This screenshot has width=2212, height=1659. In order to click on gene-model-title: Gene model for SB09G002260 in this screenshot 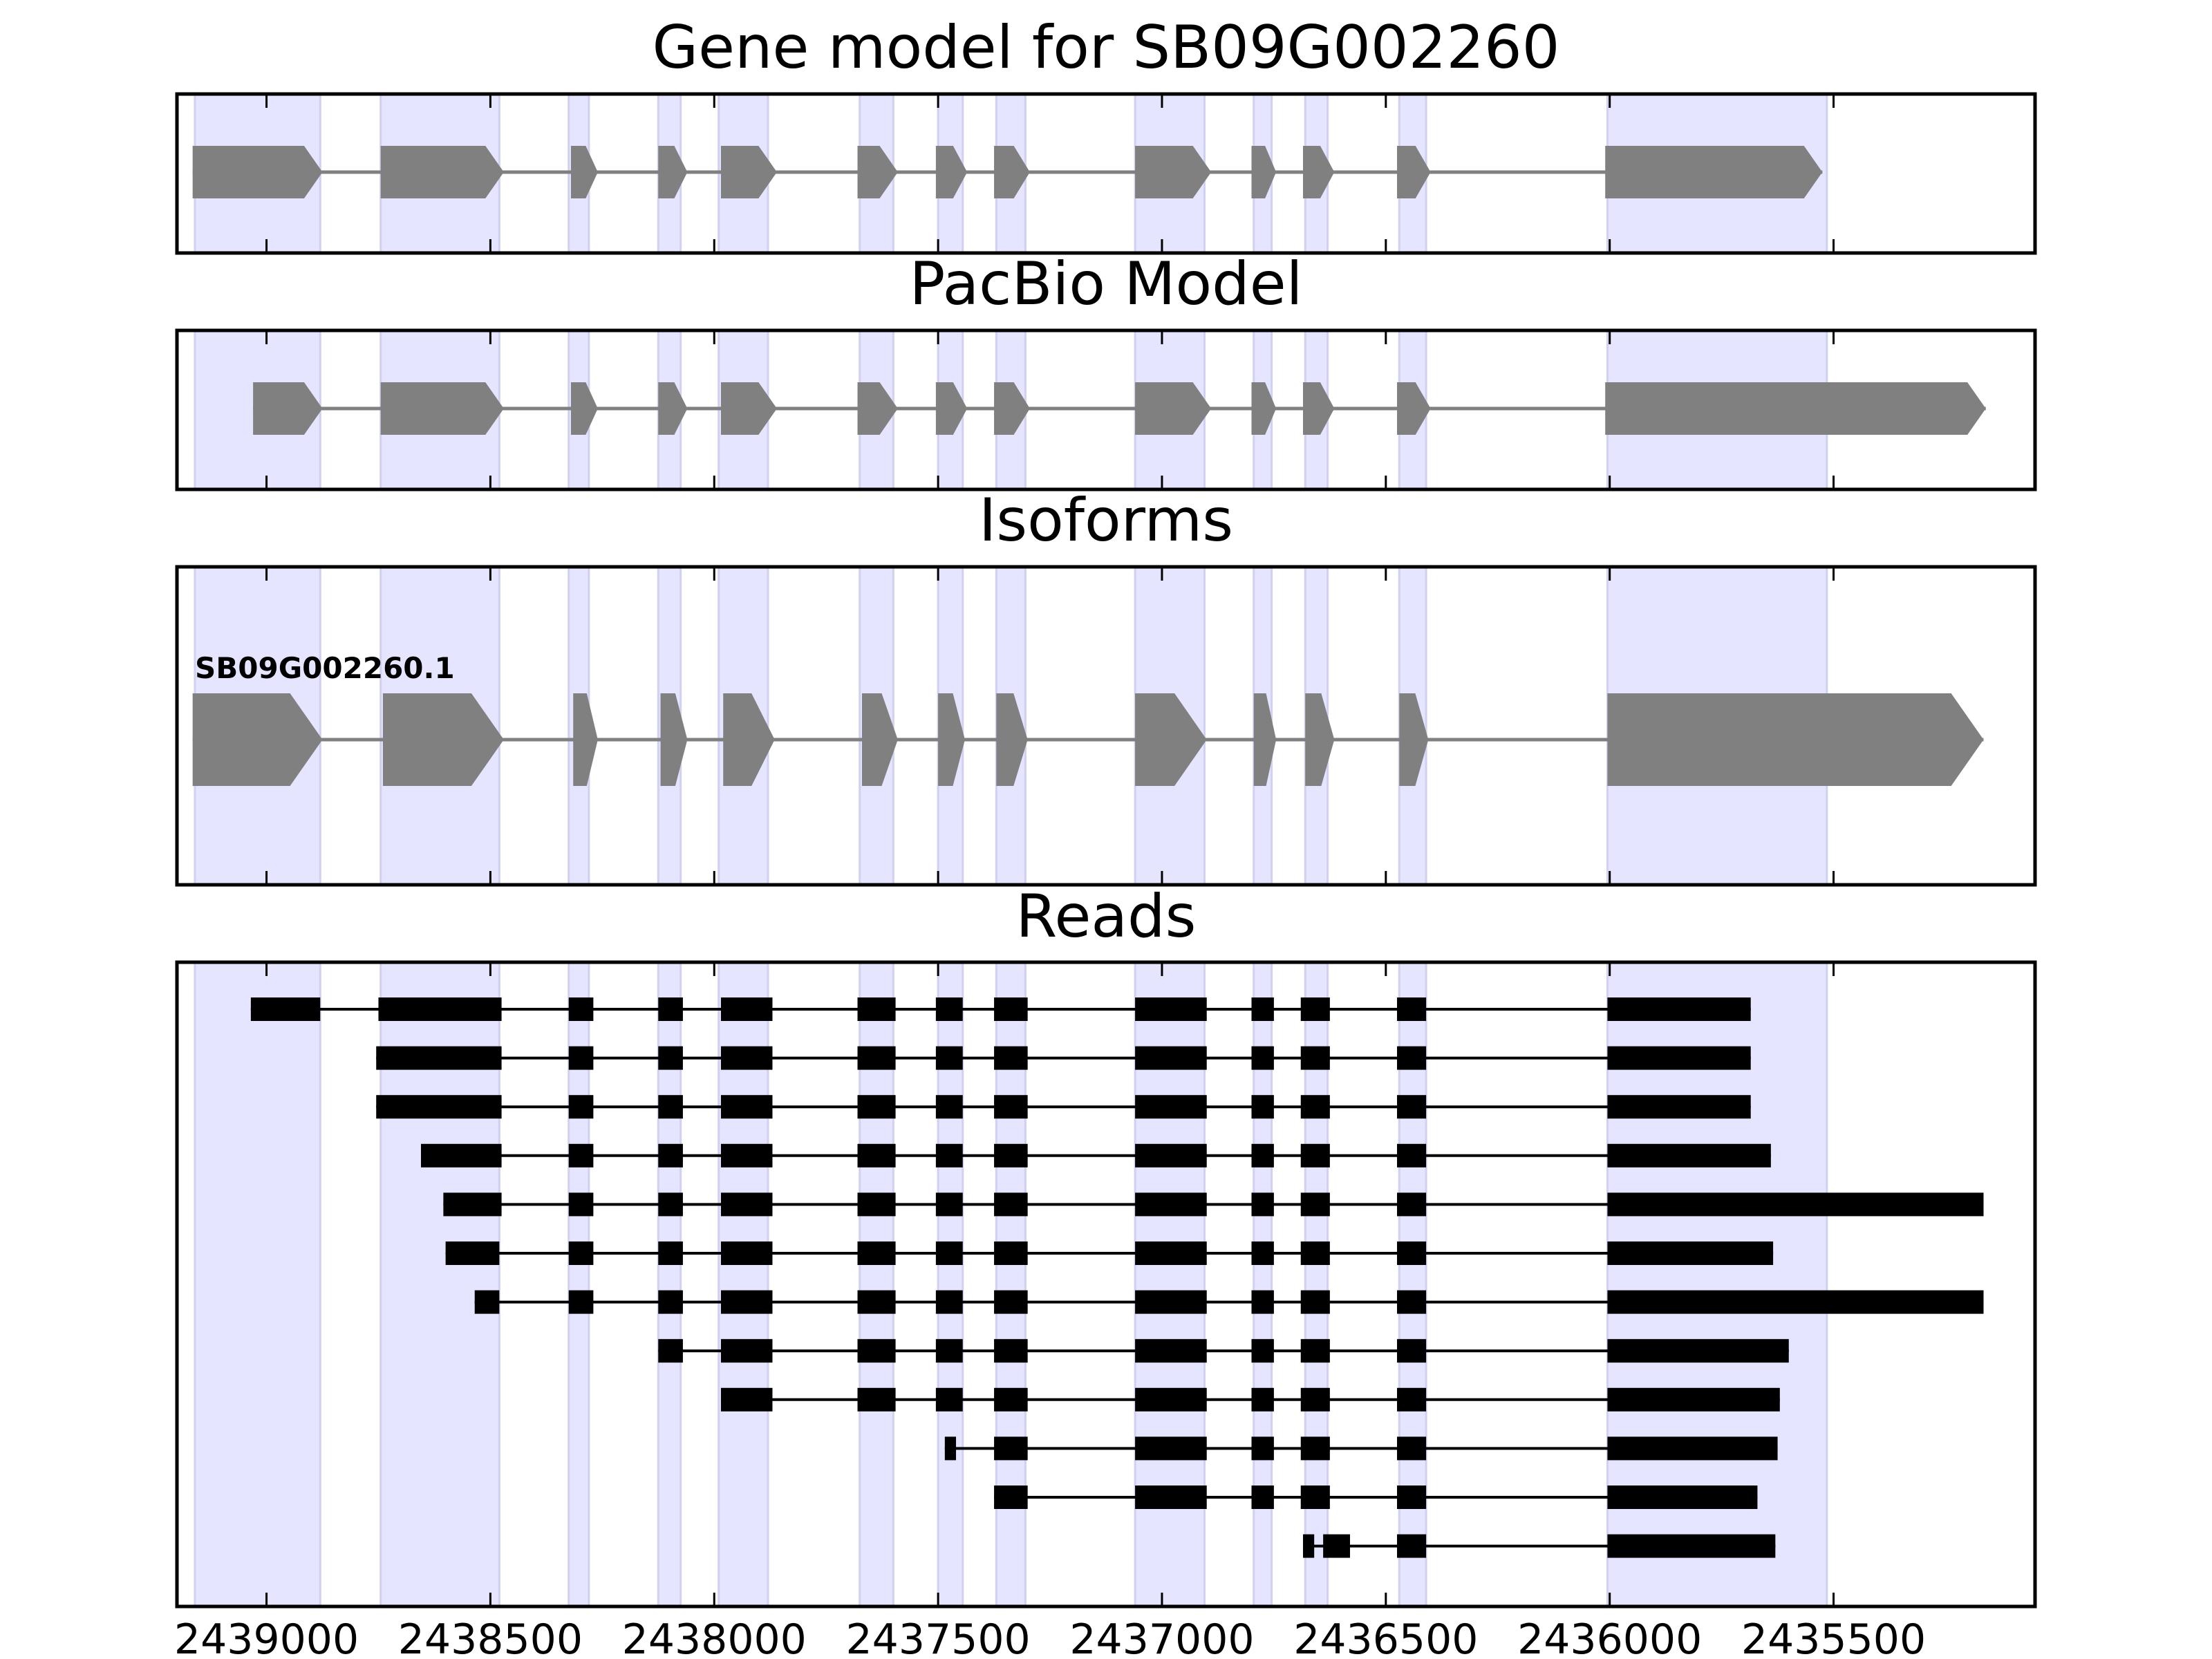, I will do `click(1106, 48)`.